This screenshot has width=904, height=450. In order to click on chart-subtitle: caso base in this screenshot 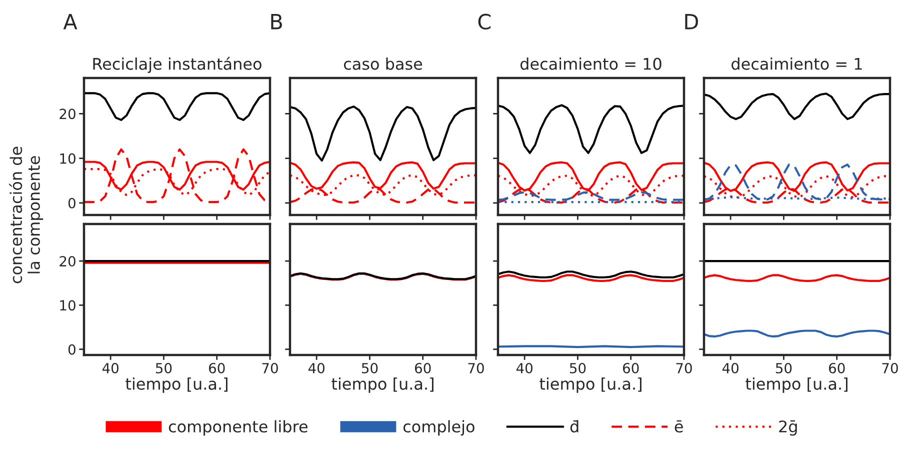, I will do `click(383, 64)`.